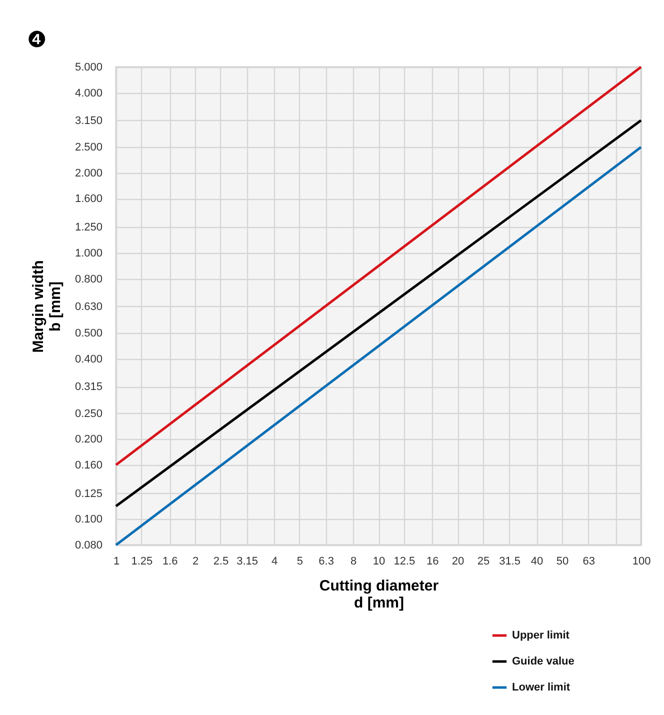  What do you see at coordinates (432, 562) in the screenshot?
I see `x-tick-label: 16` at bounding box center [432, 562].